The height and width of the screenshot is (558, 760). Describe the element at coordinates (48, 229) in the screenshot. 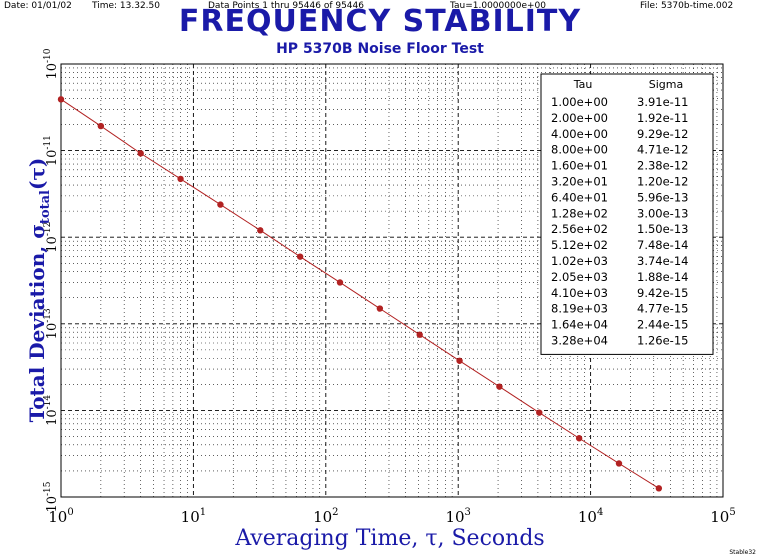

I see `y-tick-exponent: -12` at that location.